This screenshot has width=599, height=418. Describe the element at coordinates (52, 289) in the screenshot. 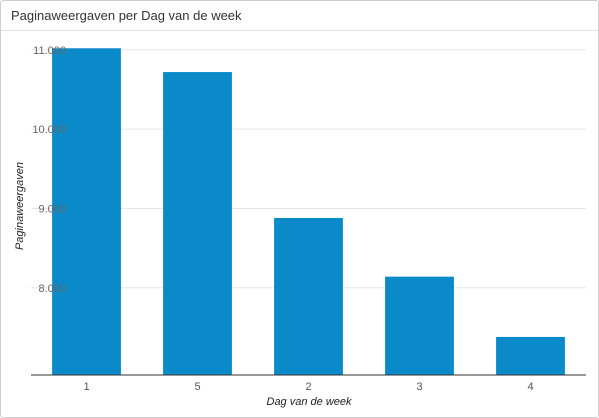

I see `y-tick-label: 8.000` at that location.